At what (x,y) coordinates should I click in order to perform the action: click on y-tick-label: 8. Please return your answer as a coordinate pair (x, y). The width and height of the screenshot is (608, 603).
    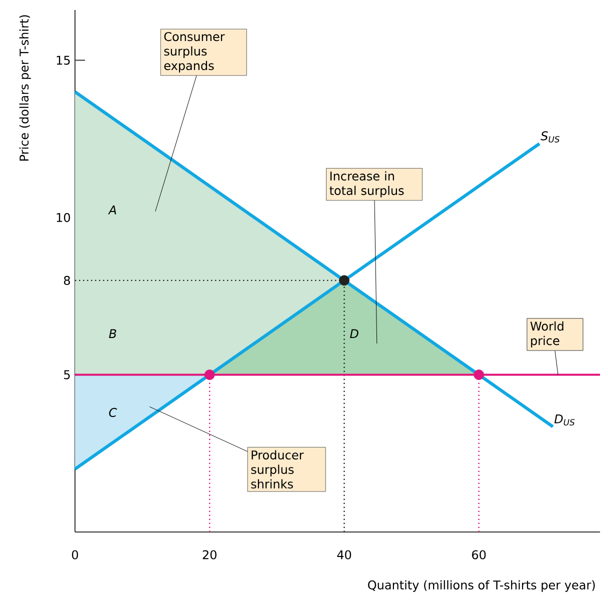
    Looking at the image, I should click on (67, 280).